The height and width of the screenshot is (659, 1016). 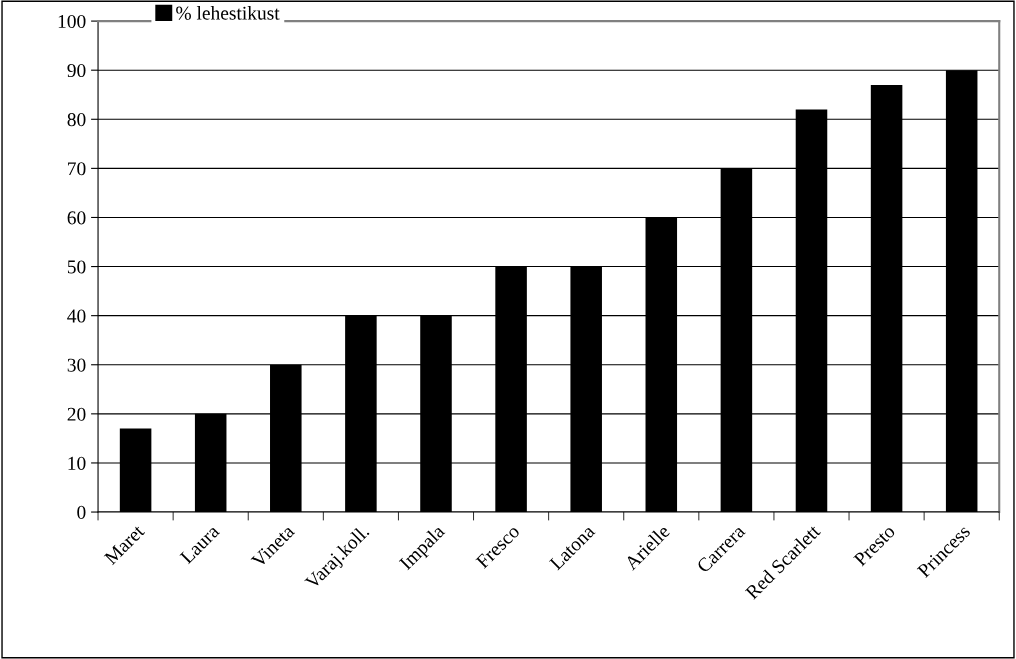 What do you see at coordinates (76, 414) in the screenshot?
I see `y-tick-label: 20` at bounding box center [76, 414].